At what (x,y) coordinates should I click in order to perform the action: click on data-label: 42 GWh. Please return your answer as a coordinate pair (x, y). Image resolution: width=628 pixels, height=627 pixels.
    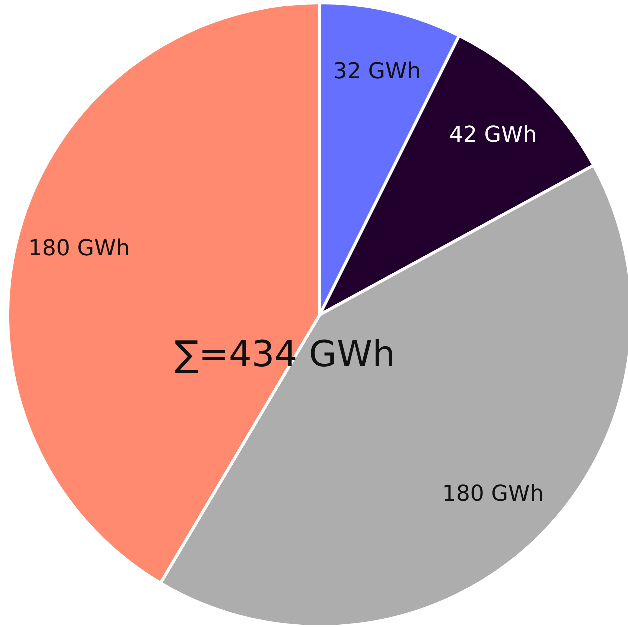
    Looking at the image, I should click on (493, 135).